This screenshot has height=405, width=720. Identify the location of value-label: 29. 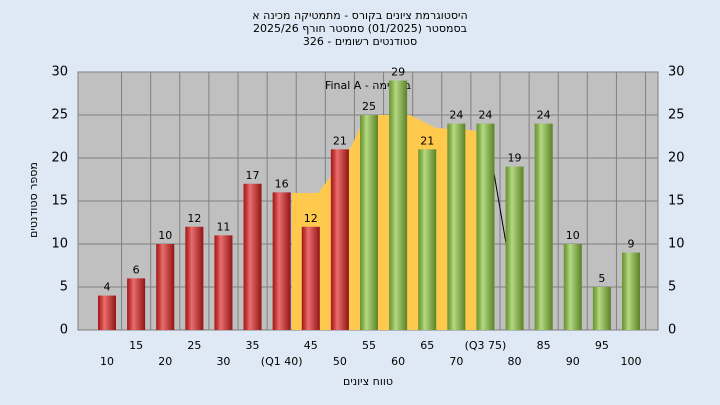
(398, 72).